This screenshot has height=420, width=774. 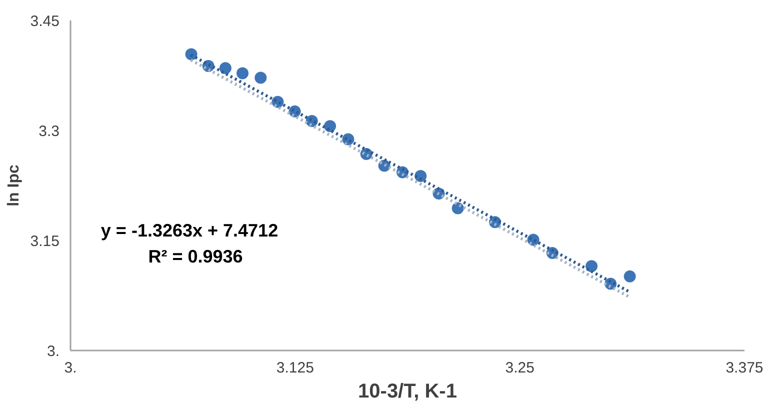 What do you see at coordinates (45, 241) in the screenshot?
I see `y-tick-label: 3.15` at bounding box center [45, 241].